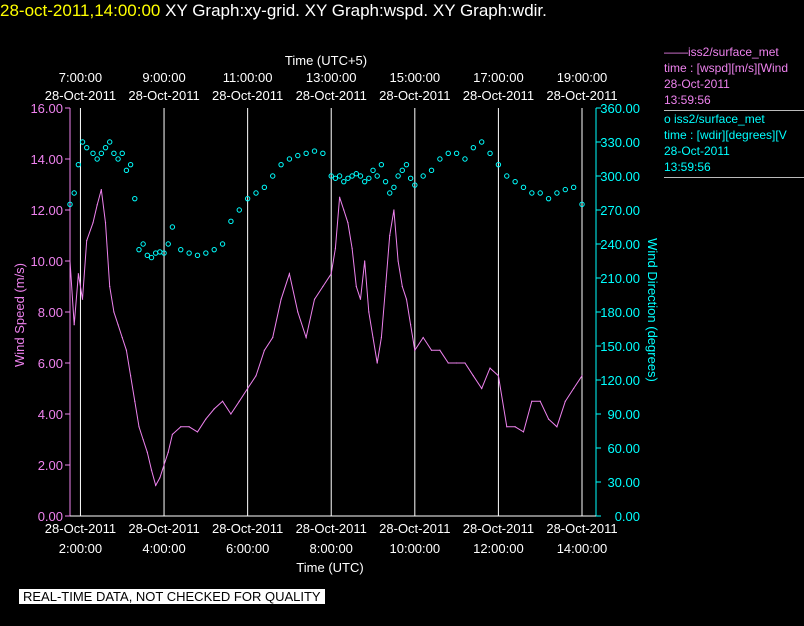  I want to click on right-tick-label: 90.00, so click(623, 414).